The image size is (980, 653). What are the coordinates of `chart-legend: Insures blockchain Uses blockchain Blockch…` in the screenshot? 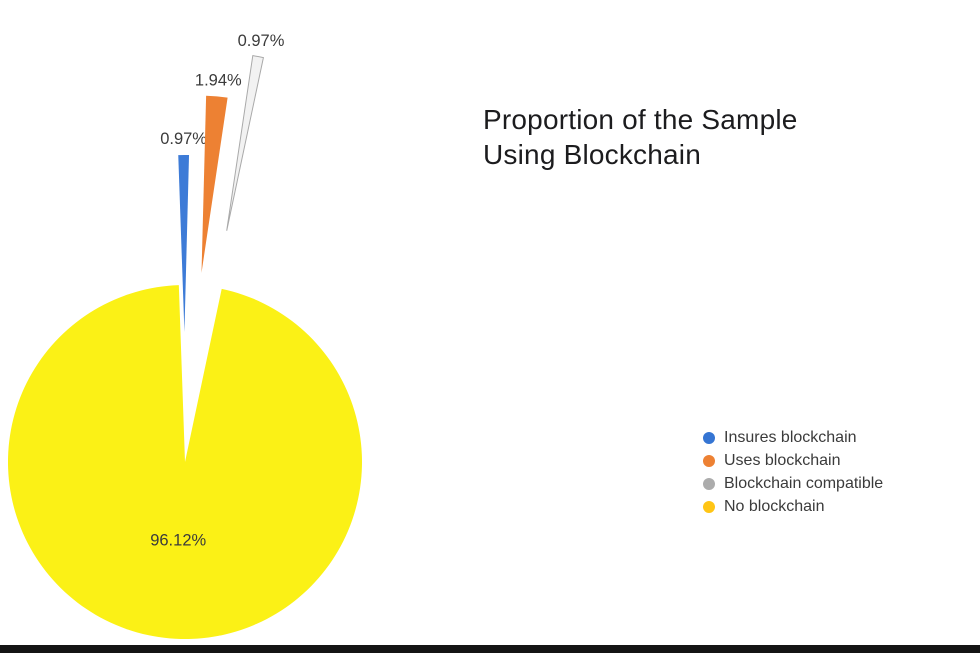 It's located at (793, 472).